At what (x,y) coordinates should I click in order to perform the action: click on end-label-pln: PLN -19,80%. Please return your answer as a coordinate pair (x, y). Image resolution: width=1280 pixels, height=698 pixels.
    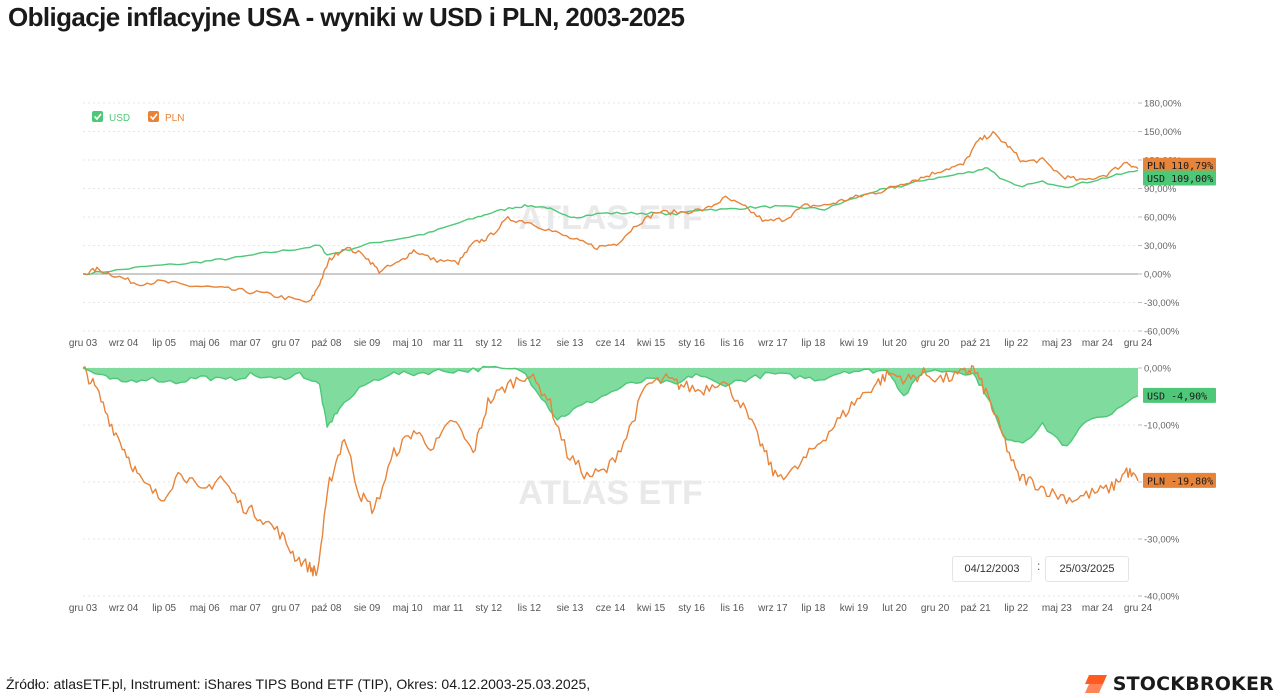
    Looking at the image, I should click on (1180, 481).